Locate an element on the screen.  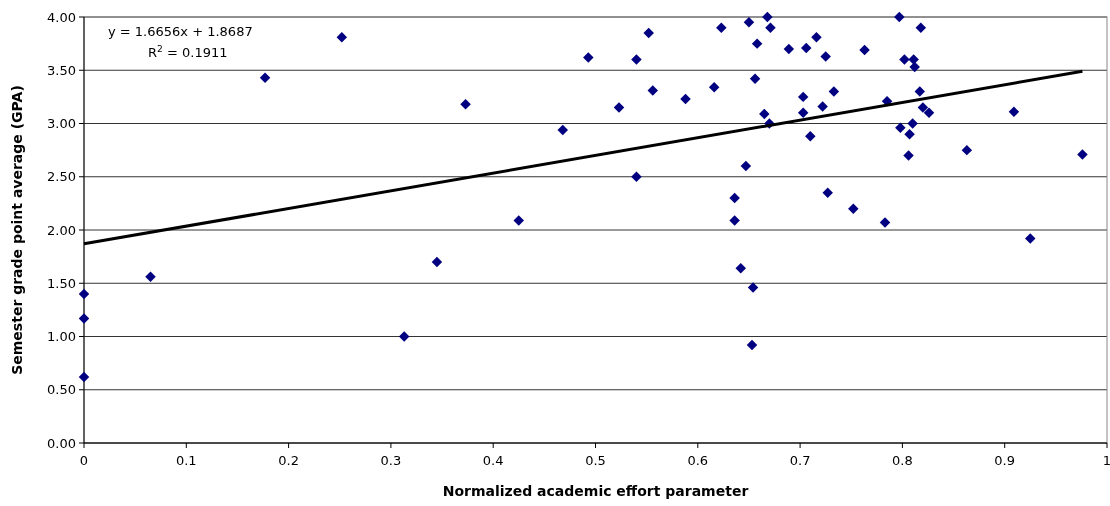
y-tick-label: 1.00 is located at coordinates (61, 337).